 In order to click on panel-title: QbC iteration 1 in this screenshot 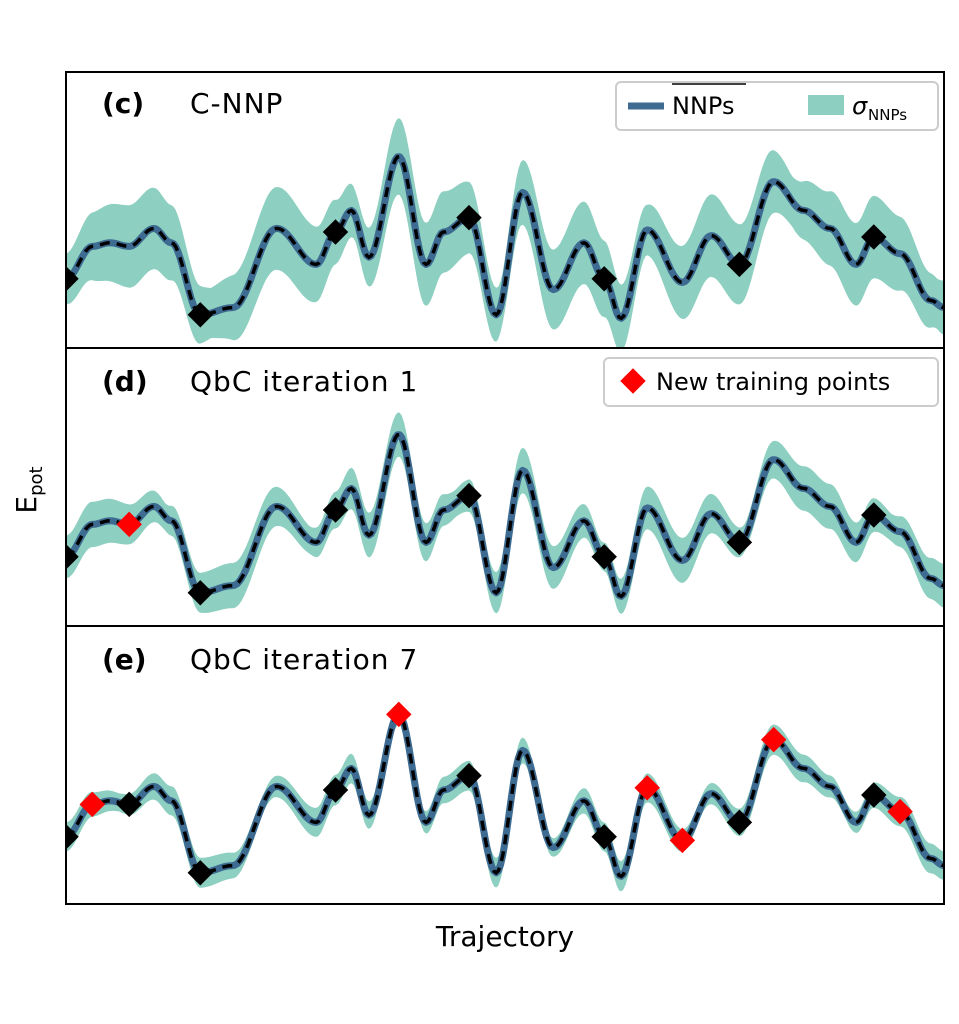, I will do `click(304, 381)`.